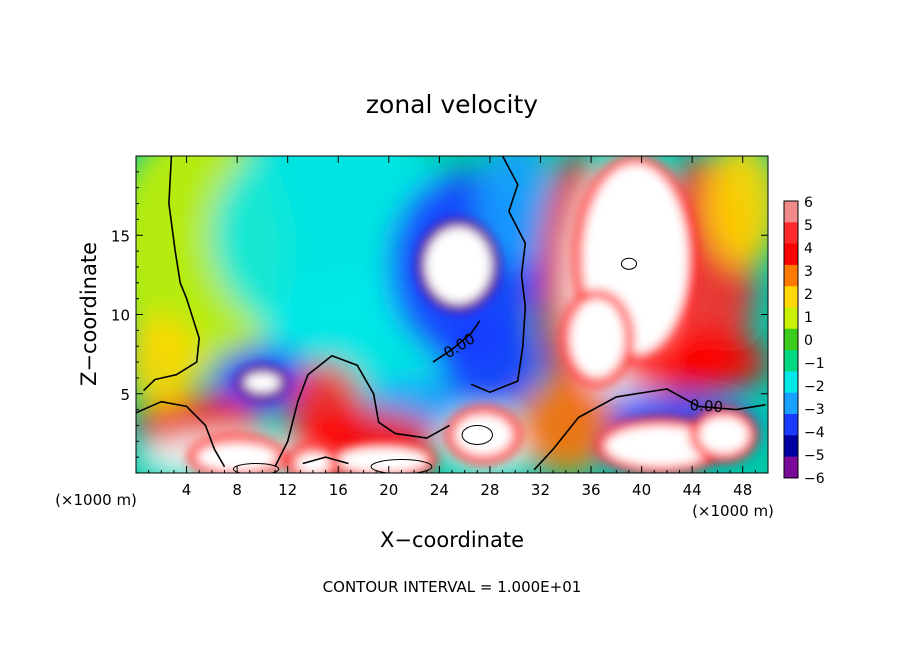 This screenshot has height=658, width=904. What do you see at coordinates (814, 479) in the screenshot?
I see `colorbar-label: −6` at bounding box center [814, 479].